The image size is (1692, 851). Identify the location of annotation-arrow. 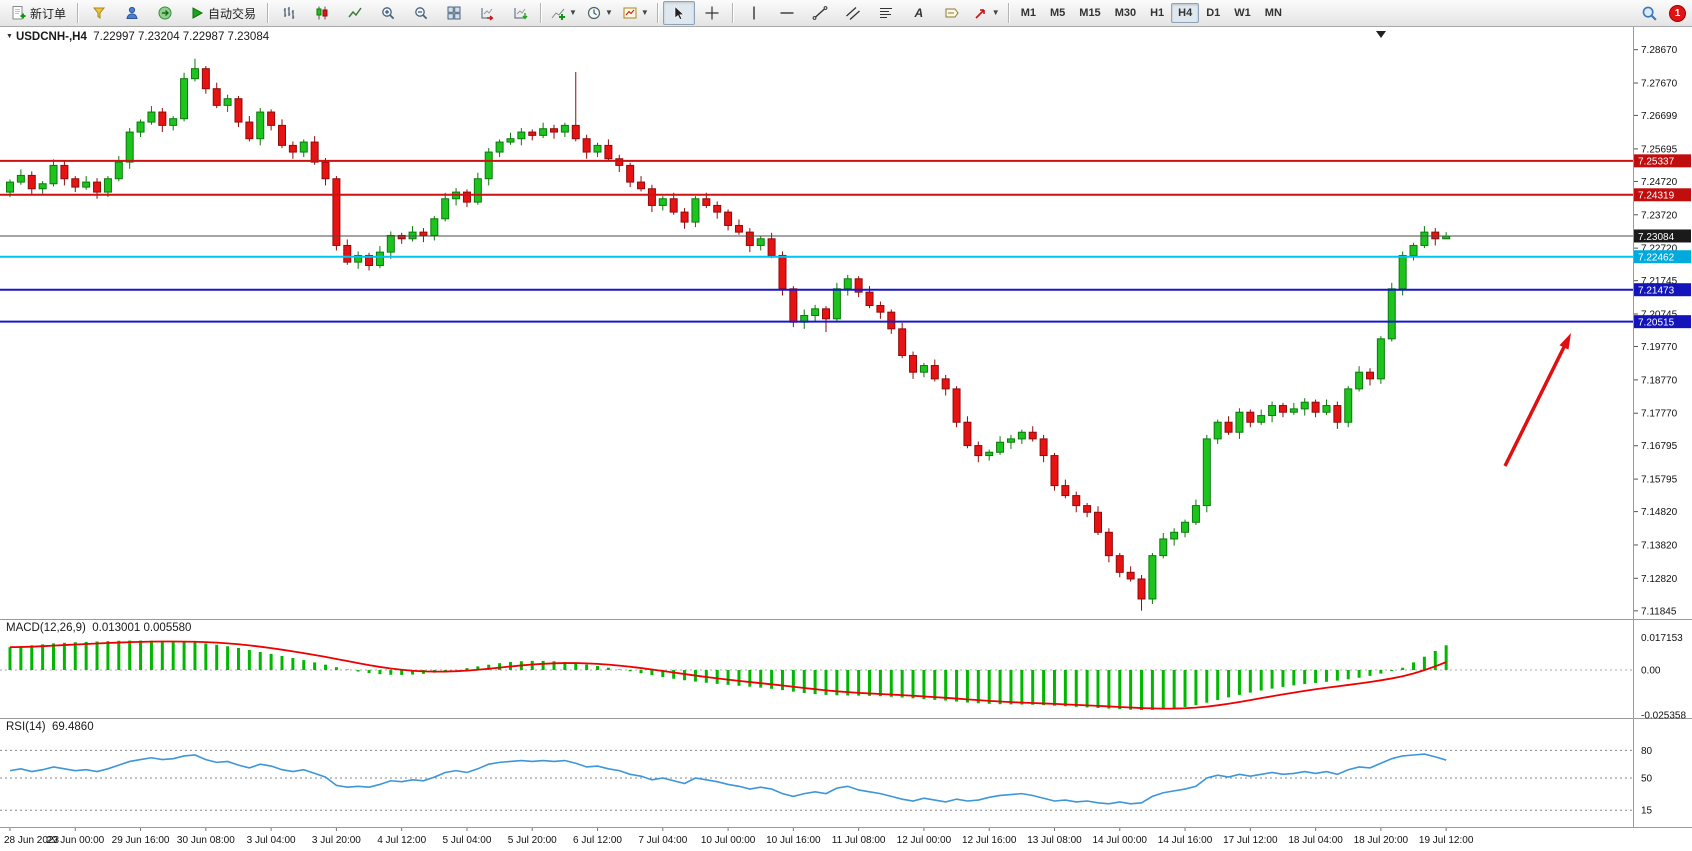
(1534, 406).